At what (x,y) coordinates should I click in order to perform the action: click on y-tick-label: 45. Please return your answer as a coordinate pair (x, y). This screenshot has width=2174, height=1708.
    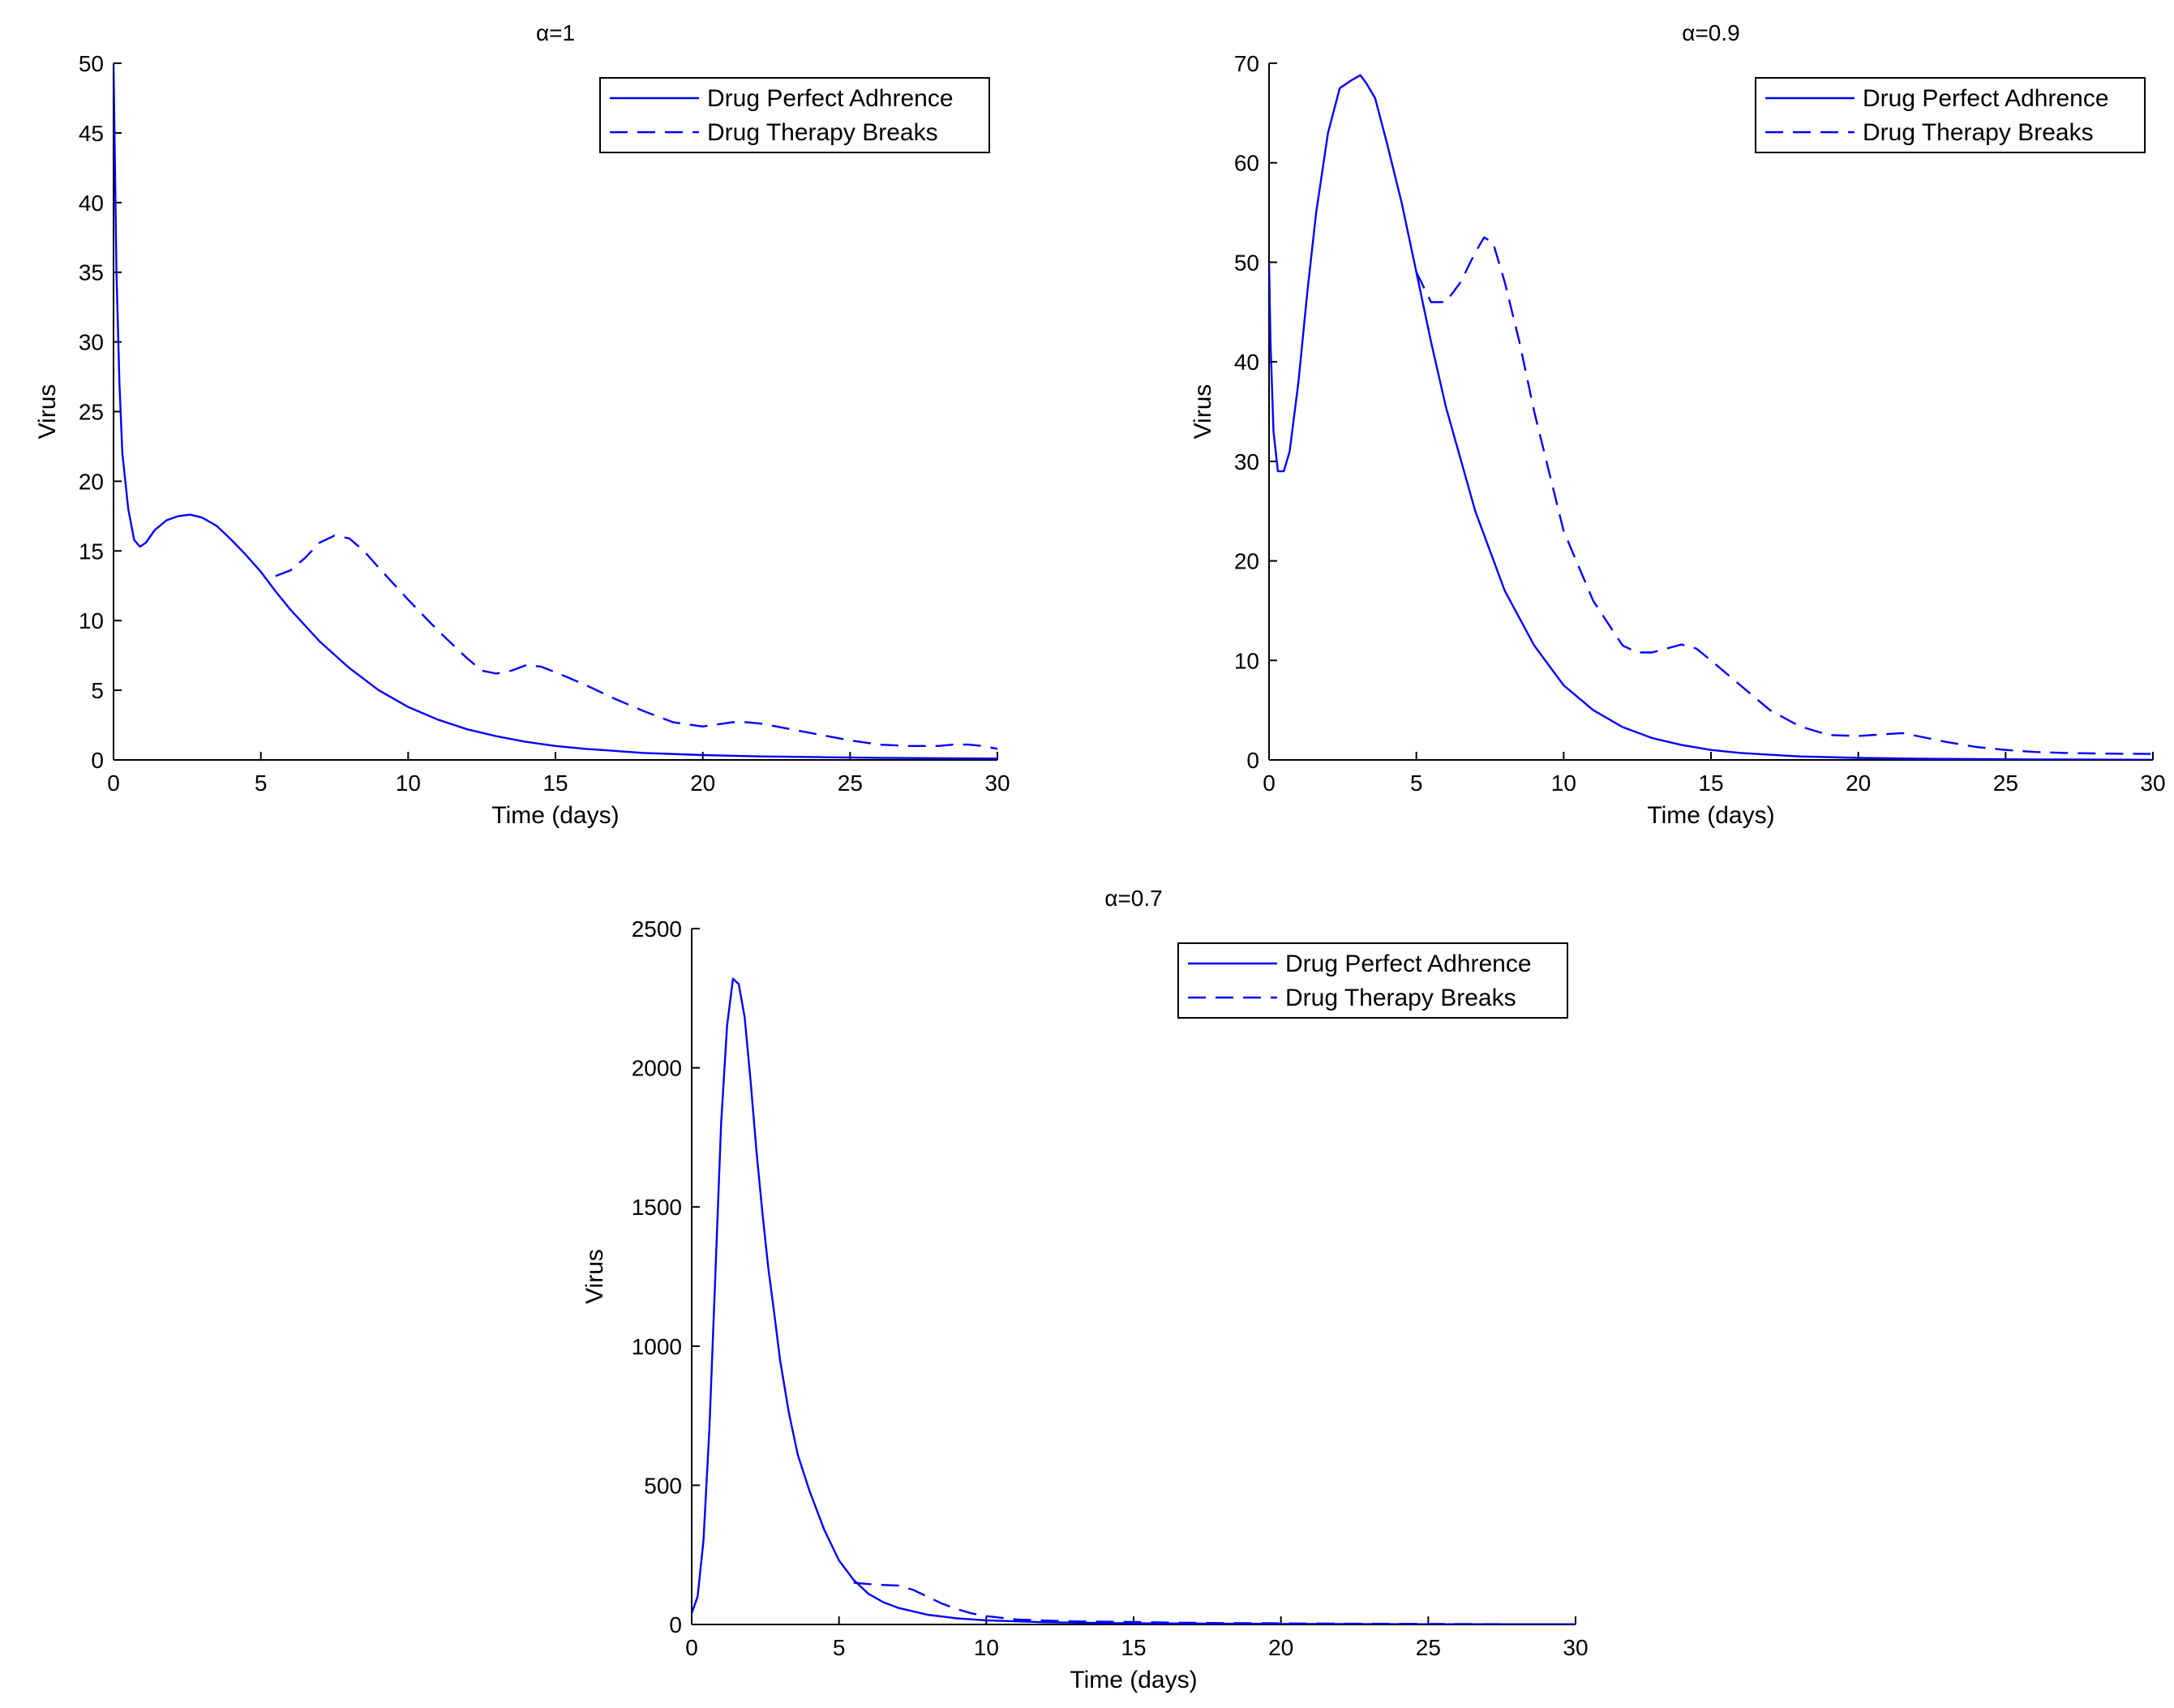
    Looking at the image, I should click on (91, 133).